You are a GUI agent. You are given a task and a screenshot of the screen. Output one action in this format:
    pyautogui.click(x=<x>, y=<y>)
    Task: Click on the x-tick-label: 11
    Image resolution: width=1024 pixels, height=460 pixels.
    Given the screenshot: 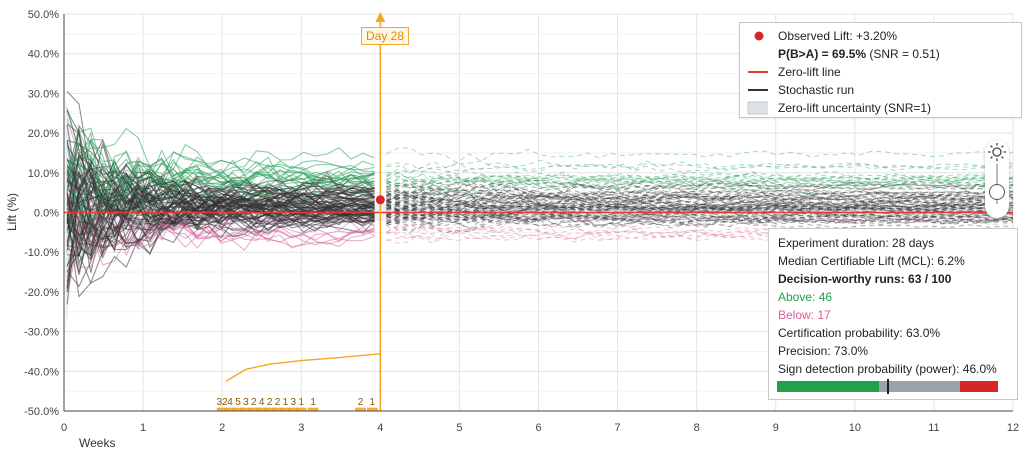 What is the action you would take?
    pyautogui.click(x=933, y=428)
    